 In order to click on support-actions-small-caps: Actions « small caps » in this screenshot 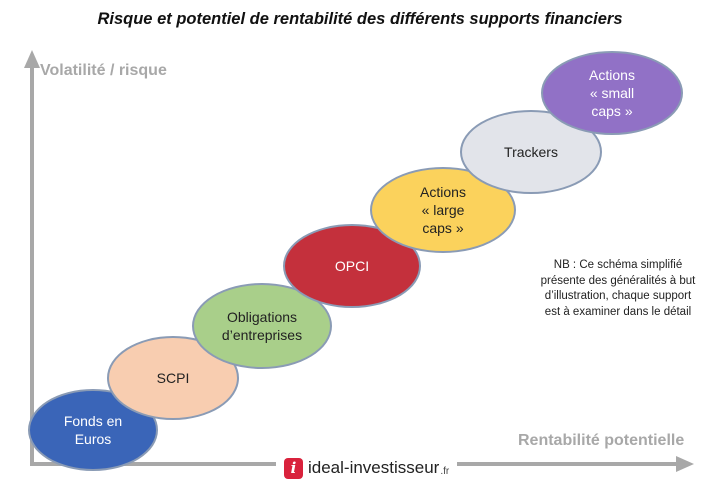, I will do `click(612, 93)`.